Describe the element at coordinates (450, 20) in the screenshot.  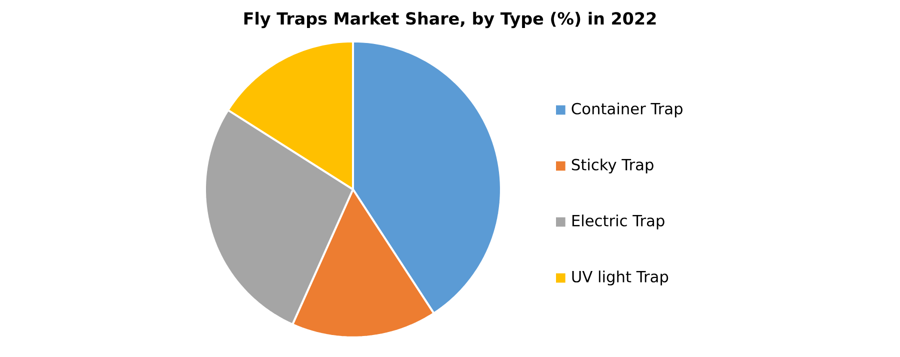
I see `chart-title: Fly Traps Market Share, by Type (%) in 2022` at that location.